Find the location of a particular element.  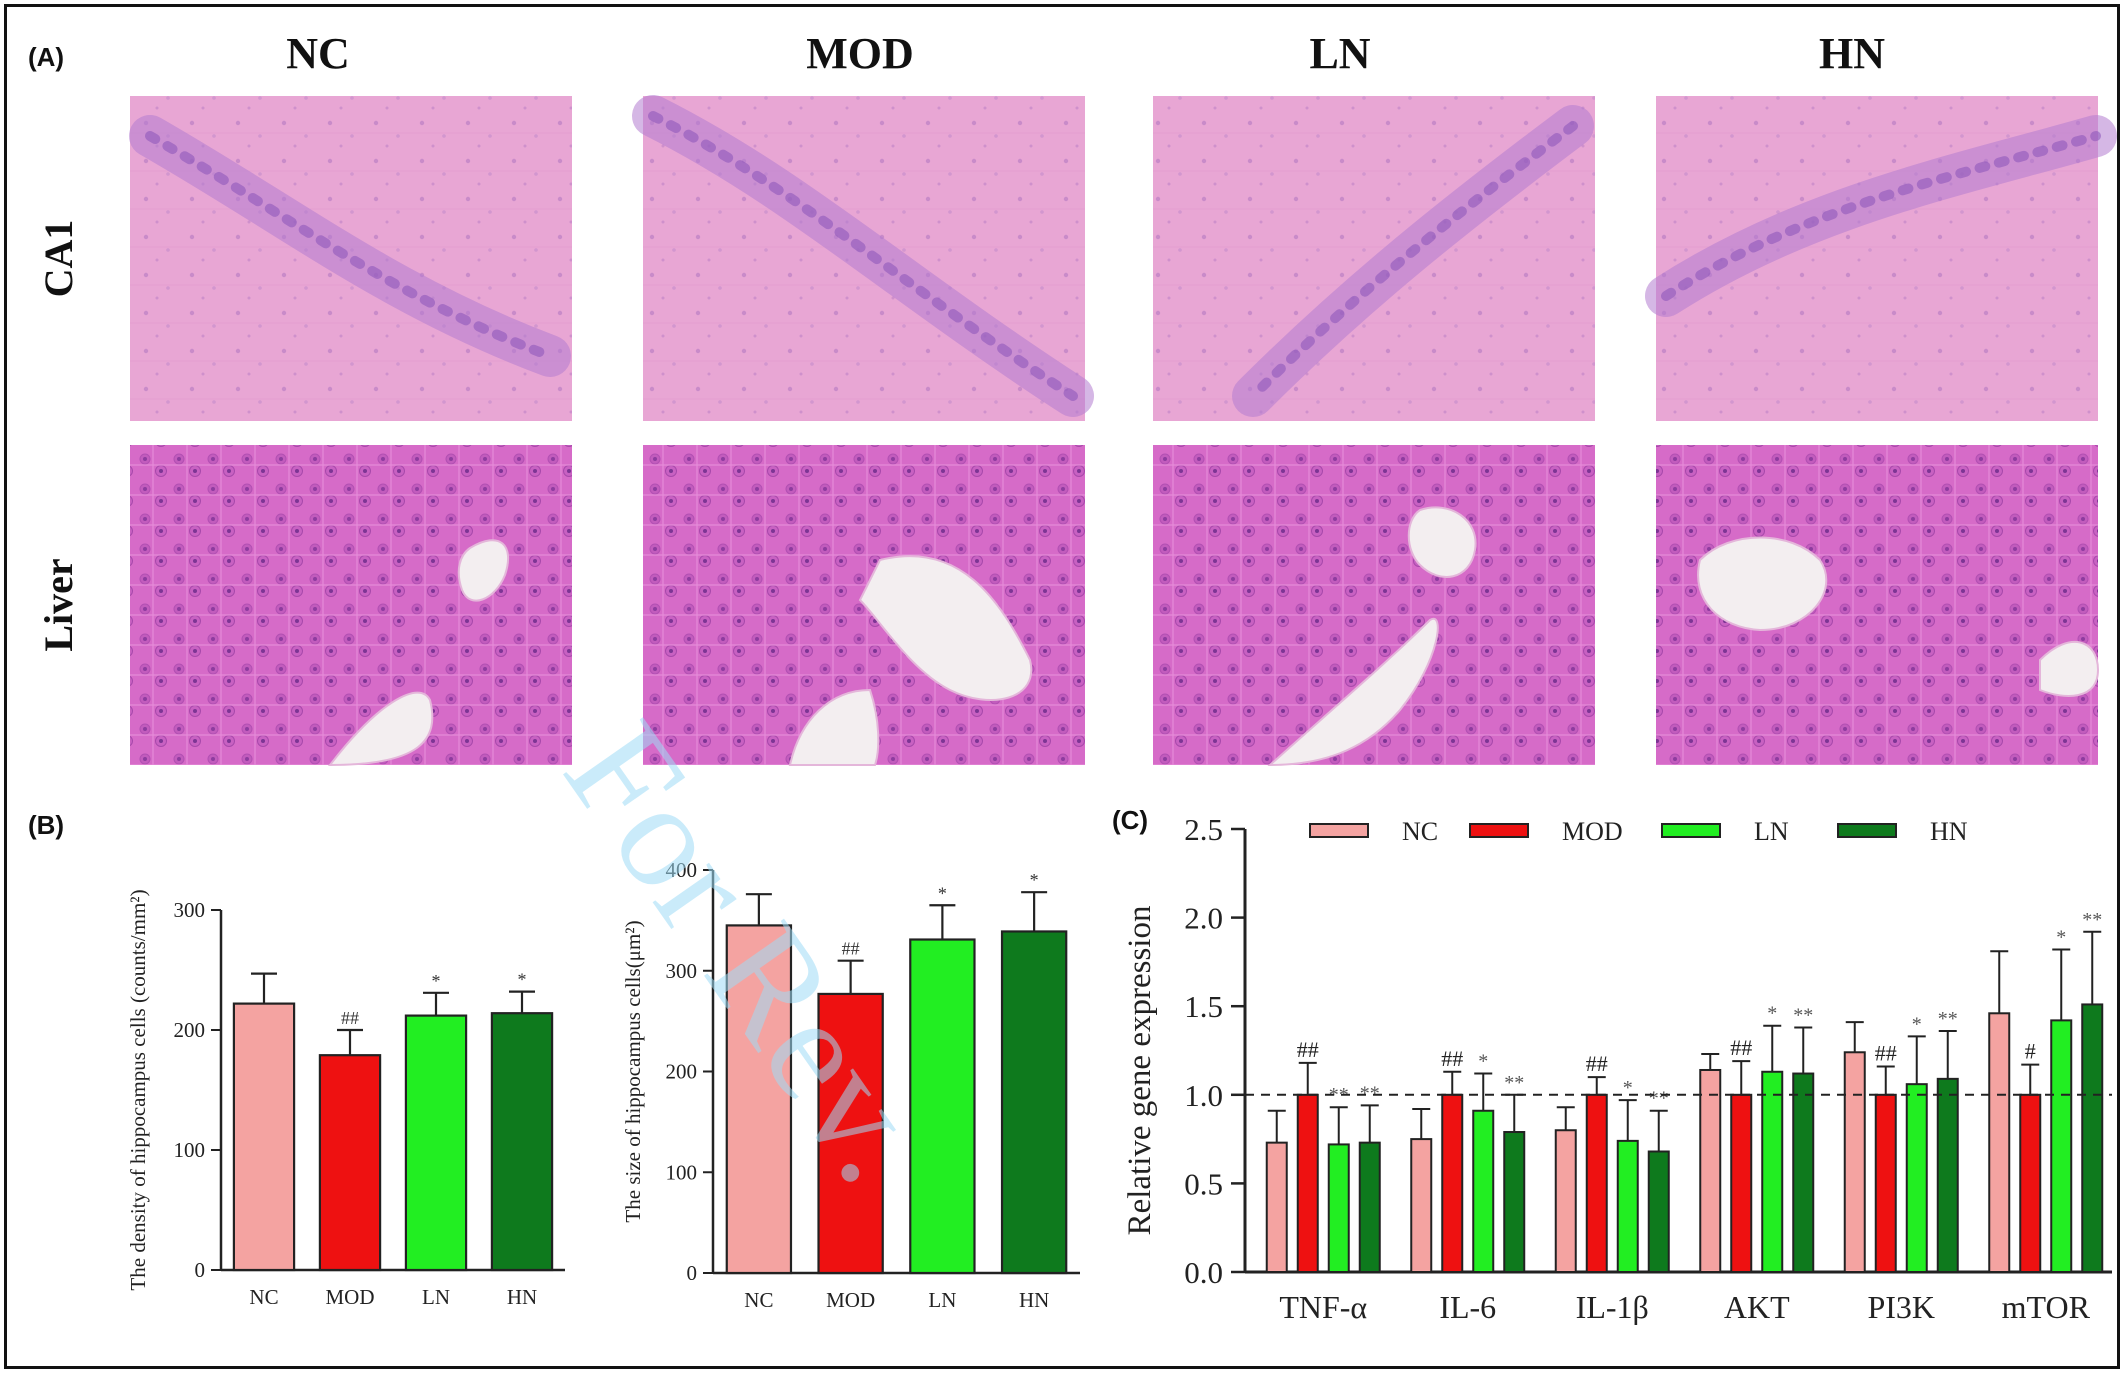

column-title-nc: NC is located at coordinates (318, 53).